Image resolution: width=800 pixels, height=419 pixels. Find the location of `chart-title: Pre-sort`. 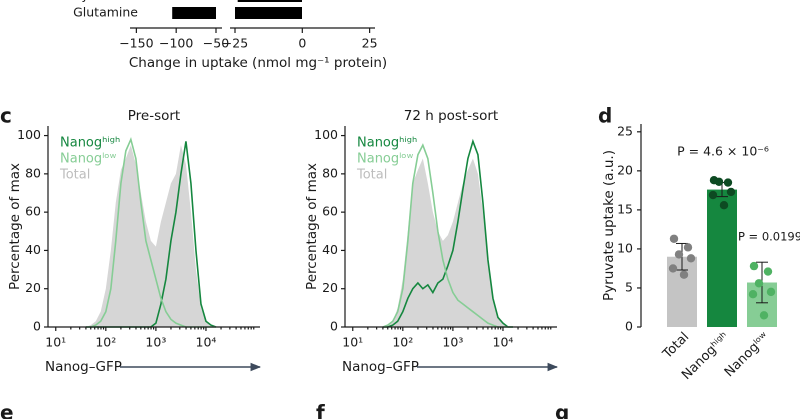

chart-title: Pre-sort is located at coordinates (154, 116).